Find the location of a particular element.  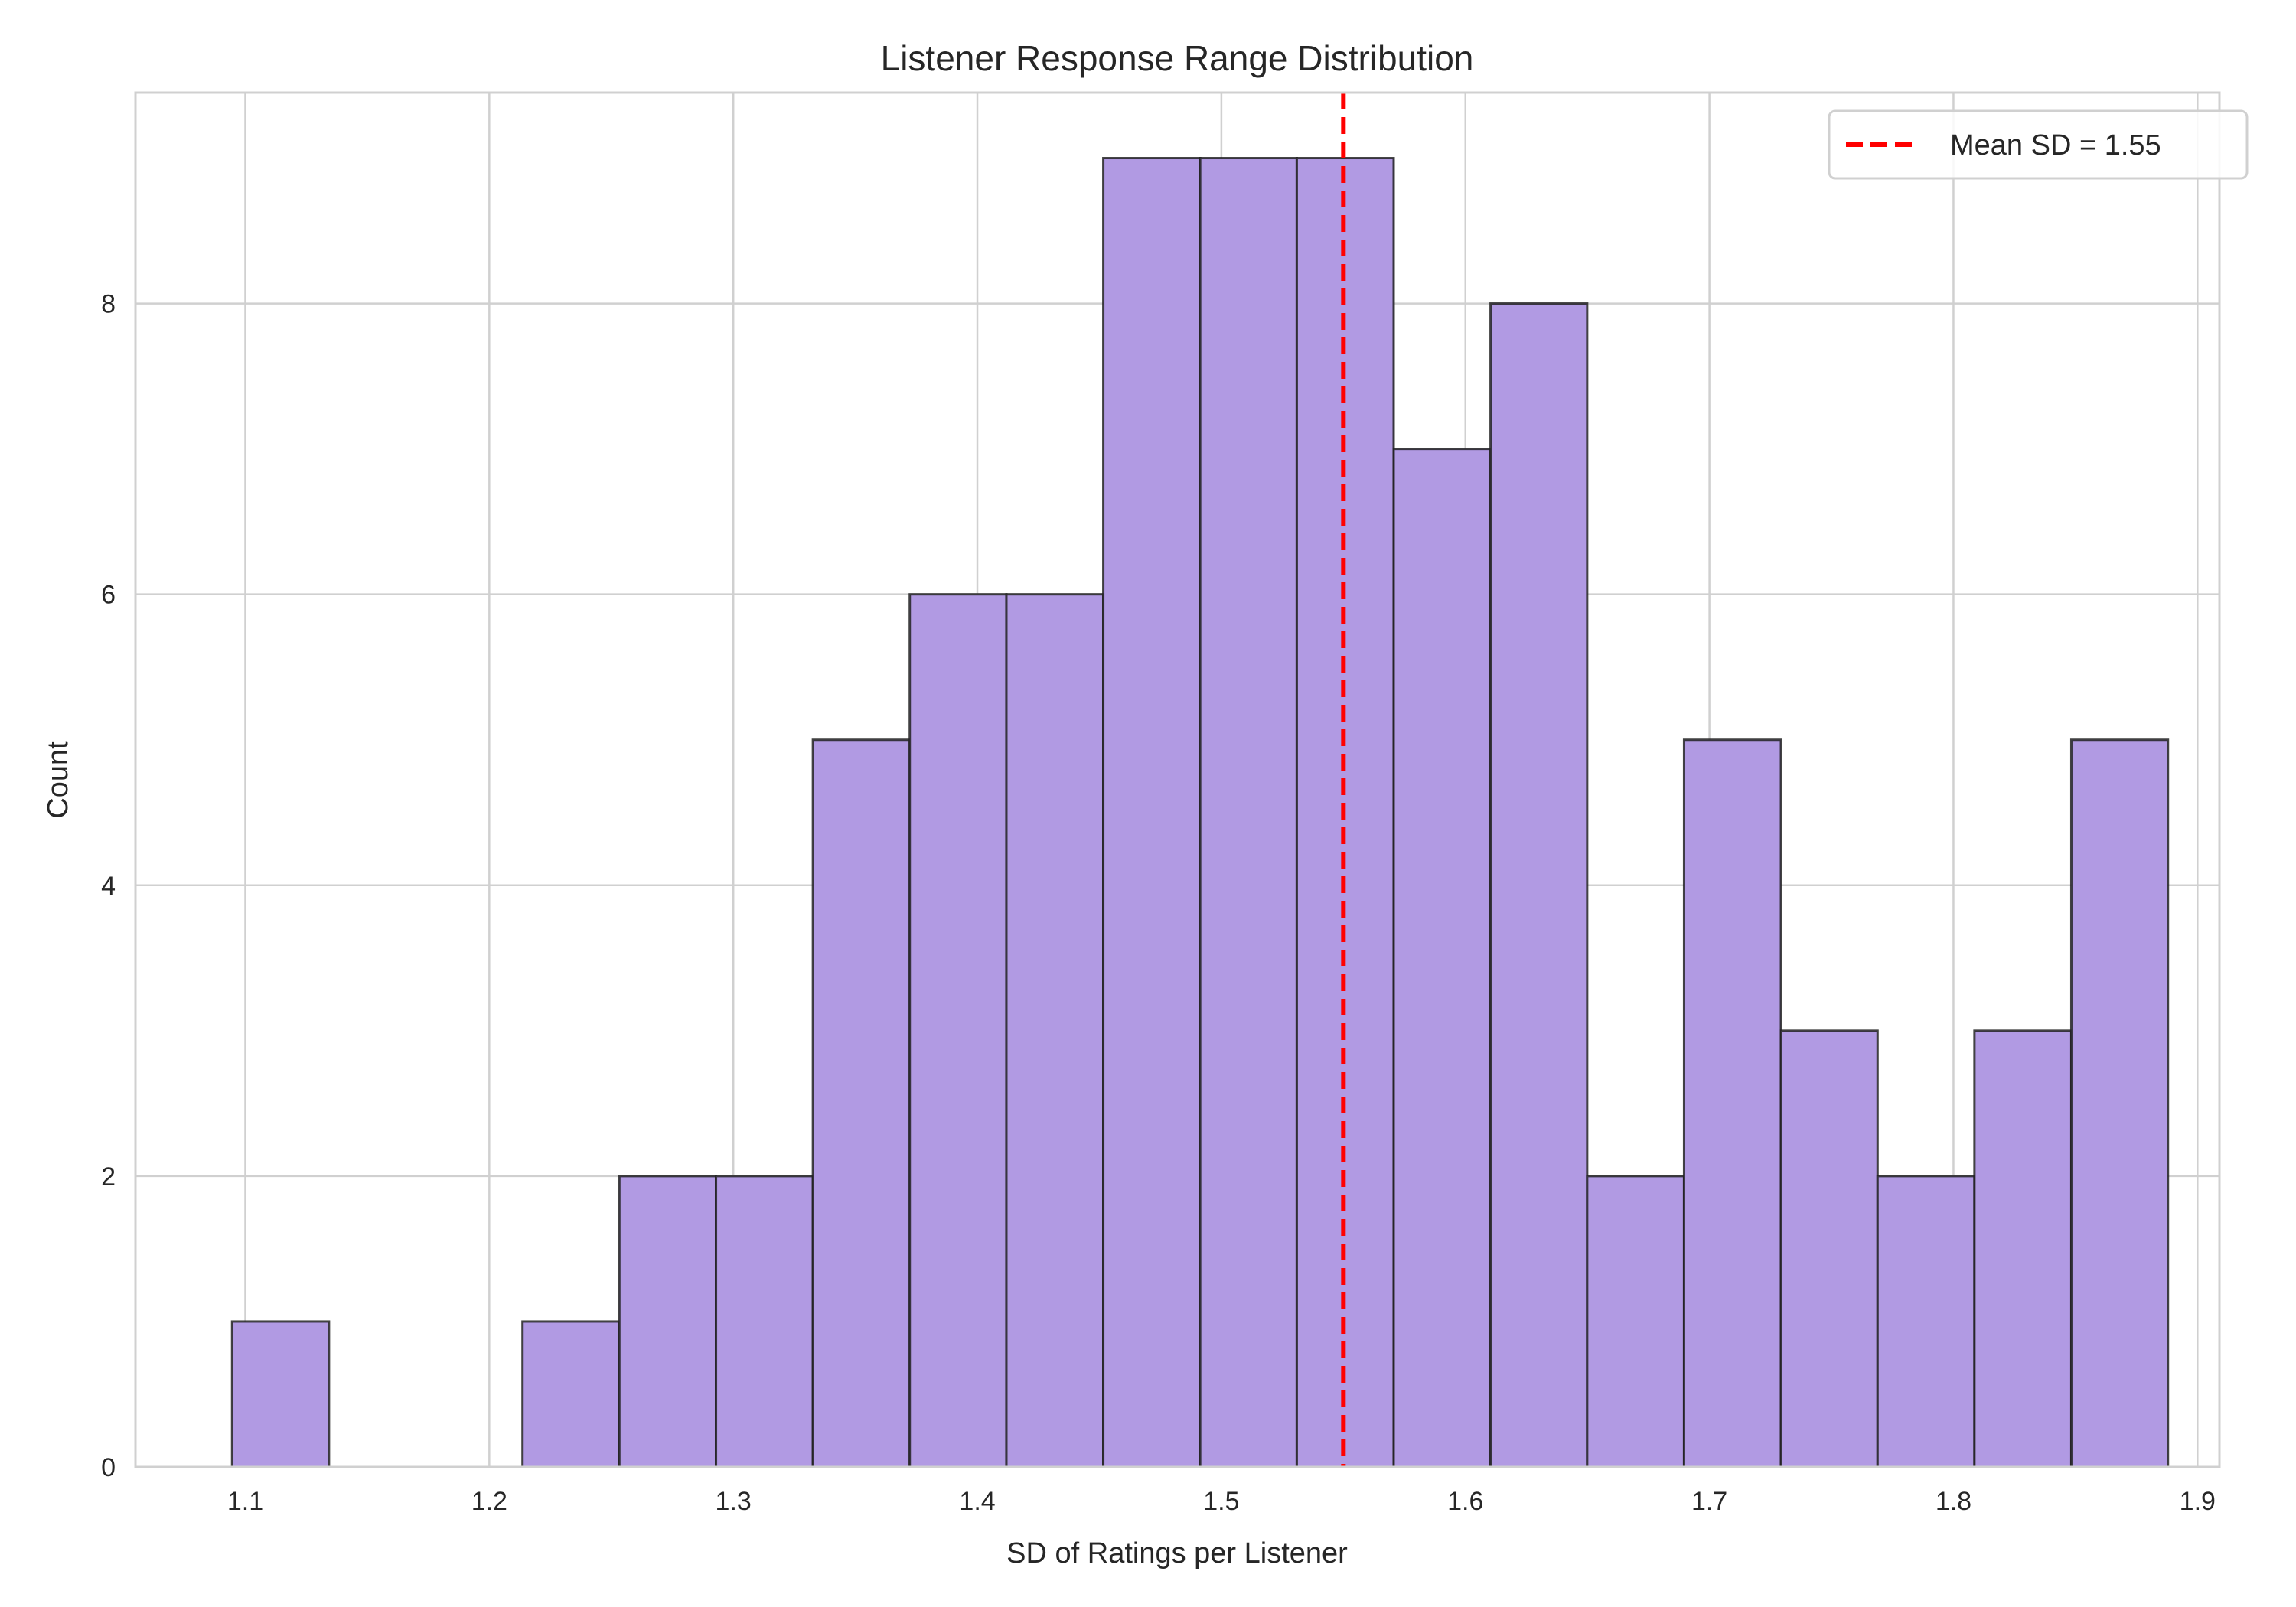

x-tick-label: 1.3 is located at coordinates (734, 1501).